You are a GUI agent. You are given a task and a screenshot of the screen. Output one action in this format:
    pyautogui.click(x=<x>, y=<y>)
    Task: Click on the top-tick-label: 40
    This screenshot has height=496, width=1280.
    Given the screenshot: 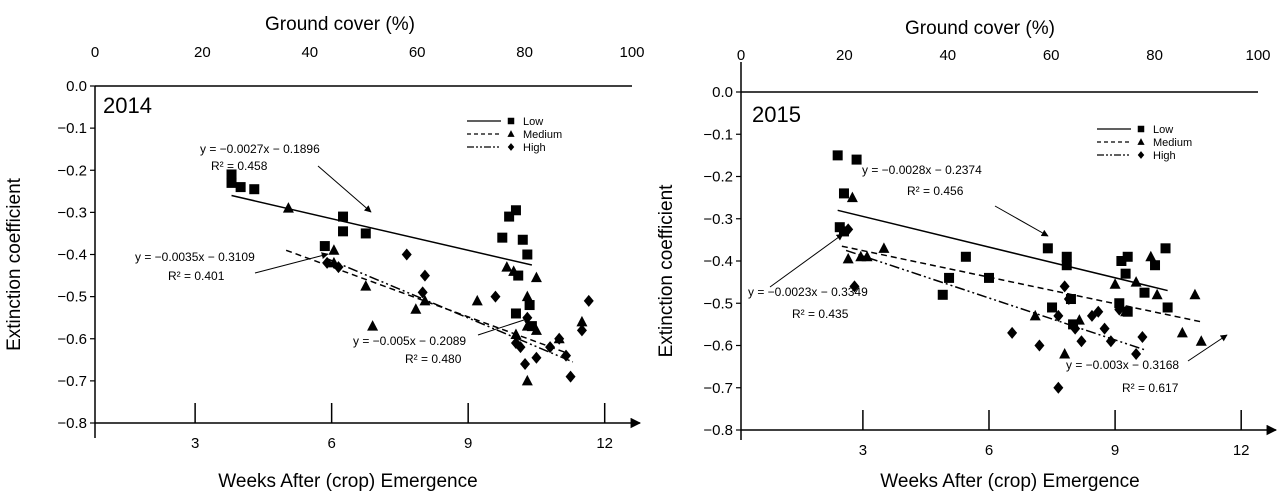 What is the action you would take?
    pyautogui.click(x=309, y=52)
    